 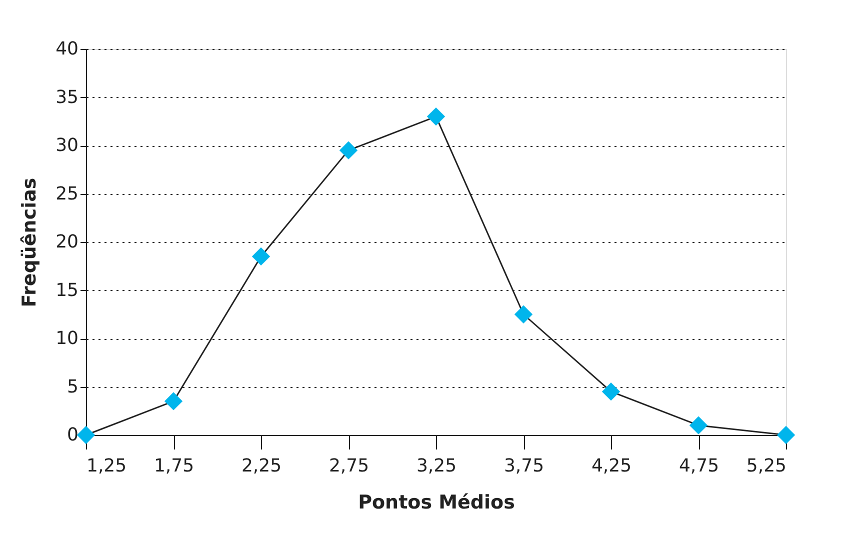 I want to click on y-tick-label: 40, so click(x=67, y=49).